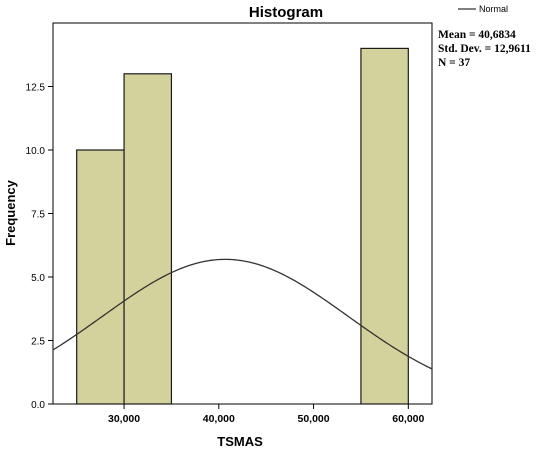  What do you see at coordinates (38, 278) in the screenshot?
I see `y-tick-label: 5.0` at bounding box center [38, 278].